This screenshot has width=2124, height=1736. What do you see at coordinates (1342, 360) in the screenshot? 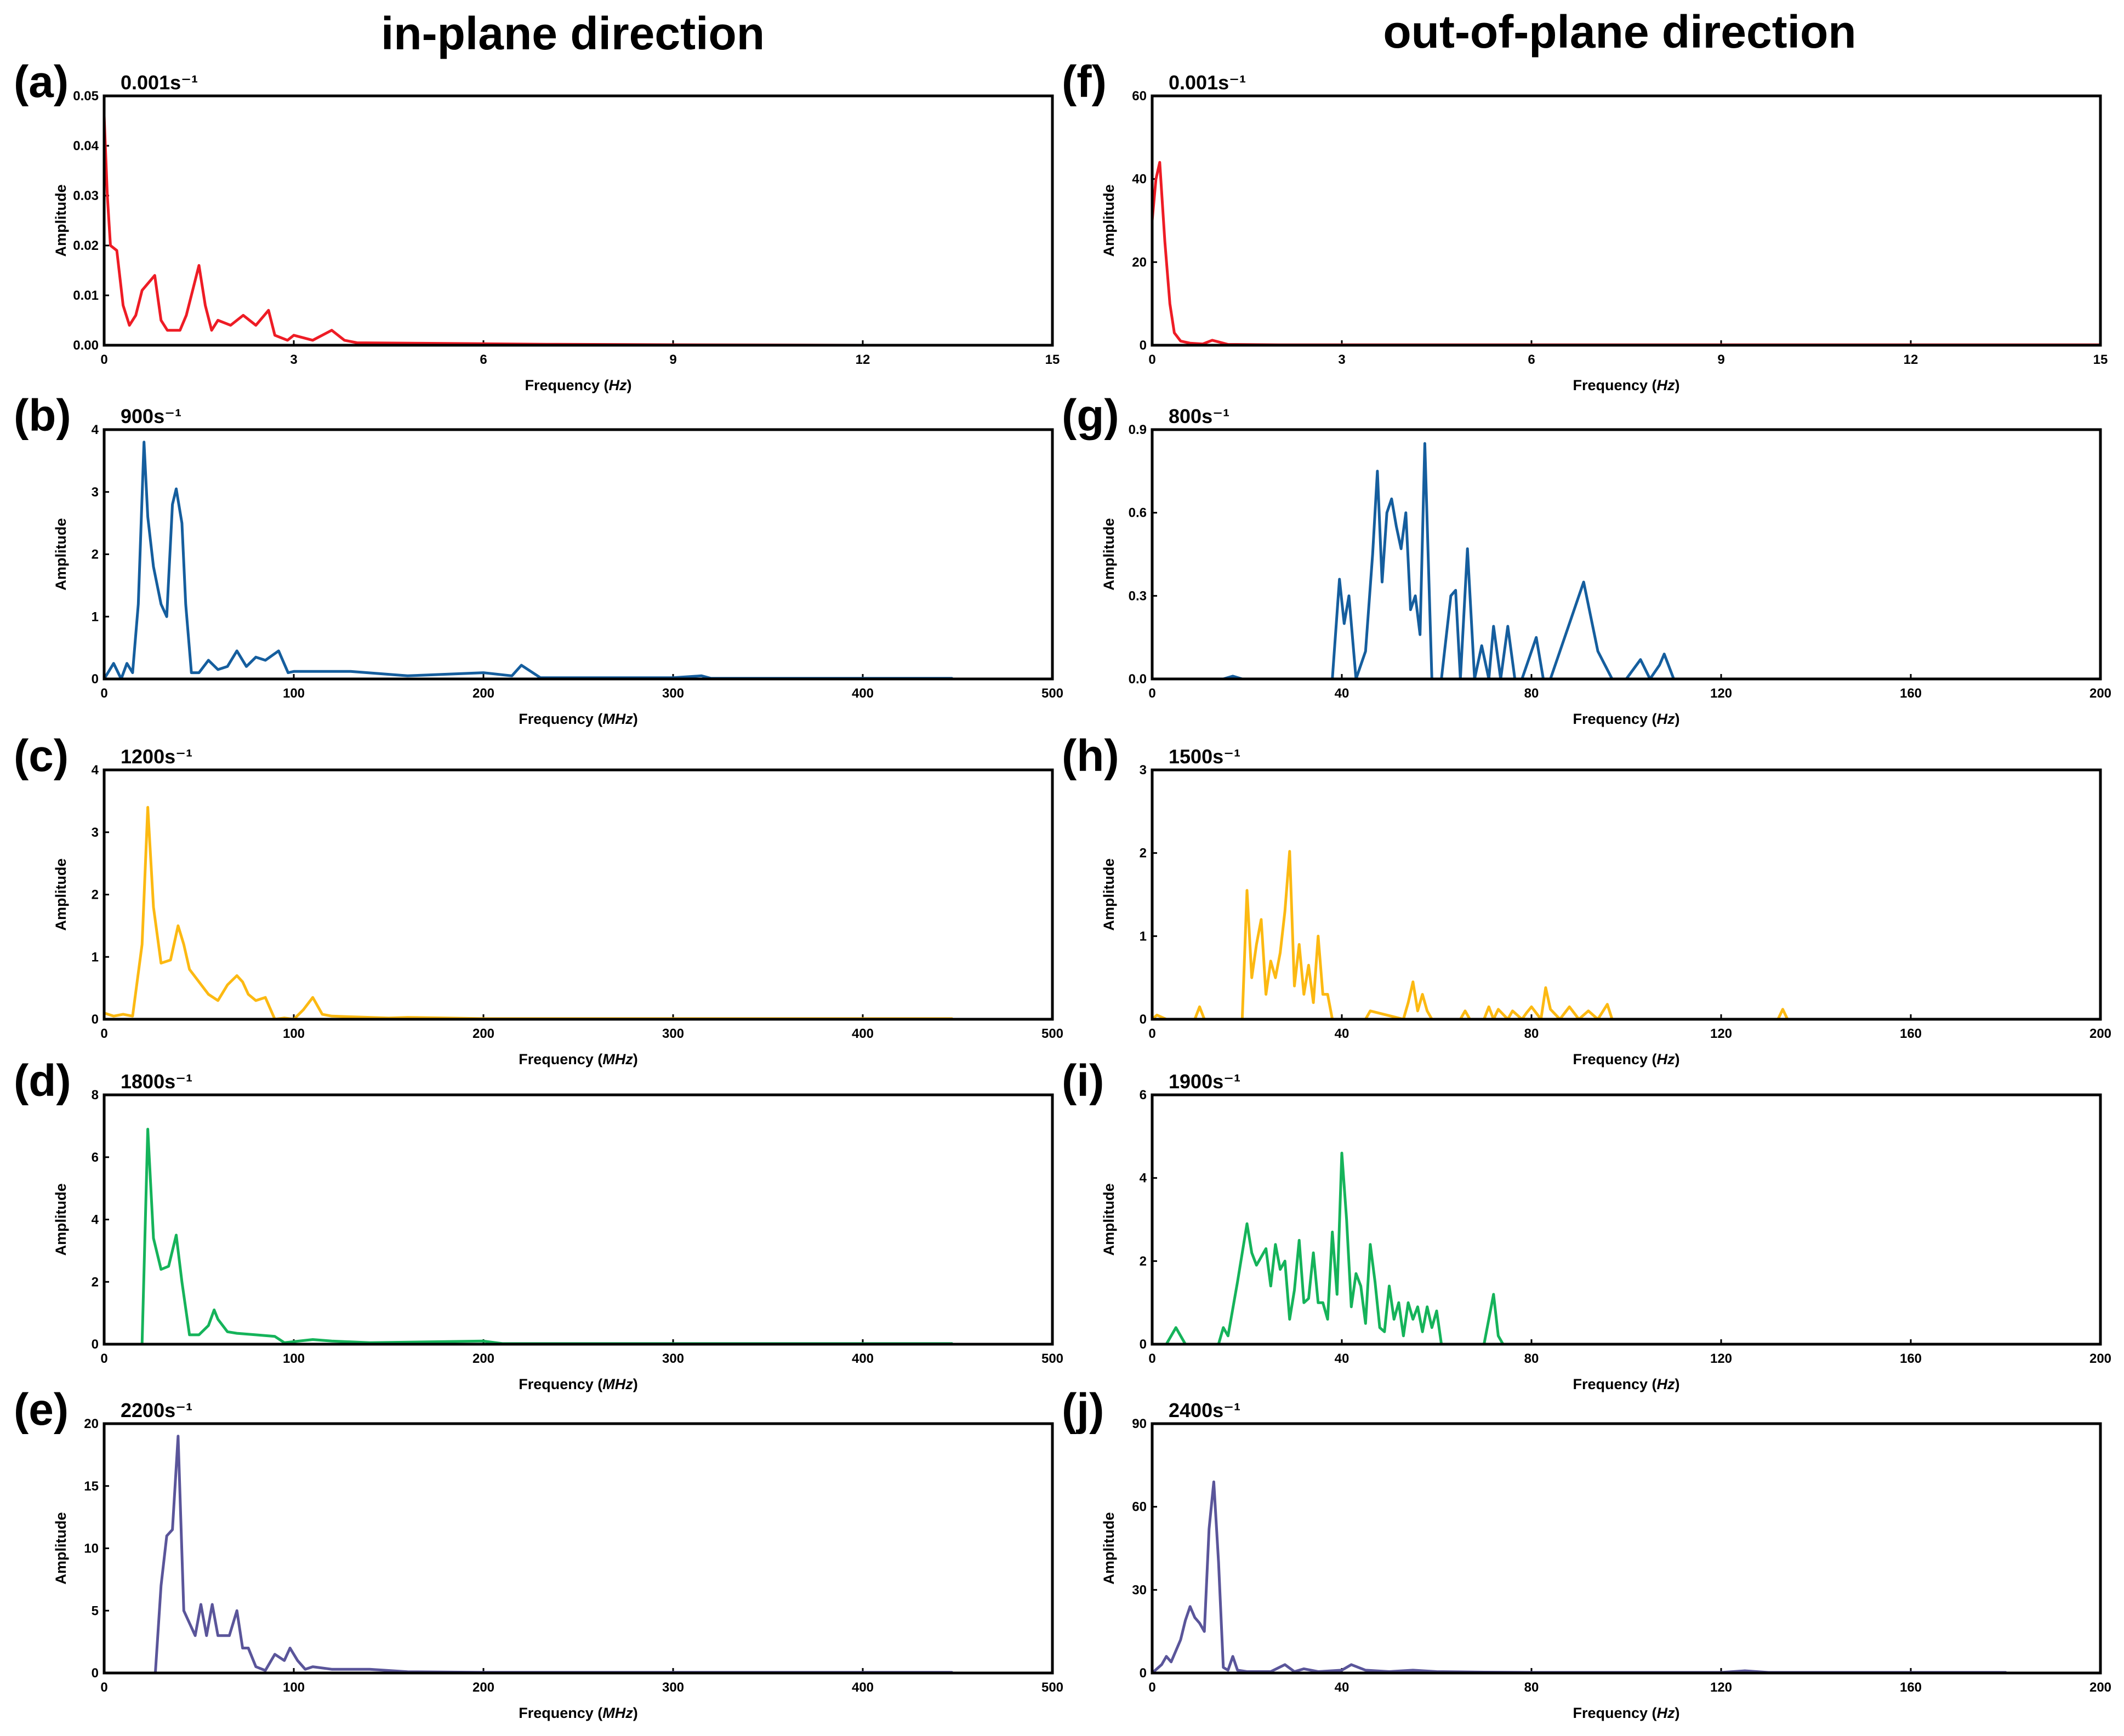
I see `x-tick-label: 3` at bounding box center [1342, 360].